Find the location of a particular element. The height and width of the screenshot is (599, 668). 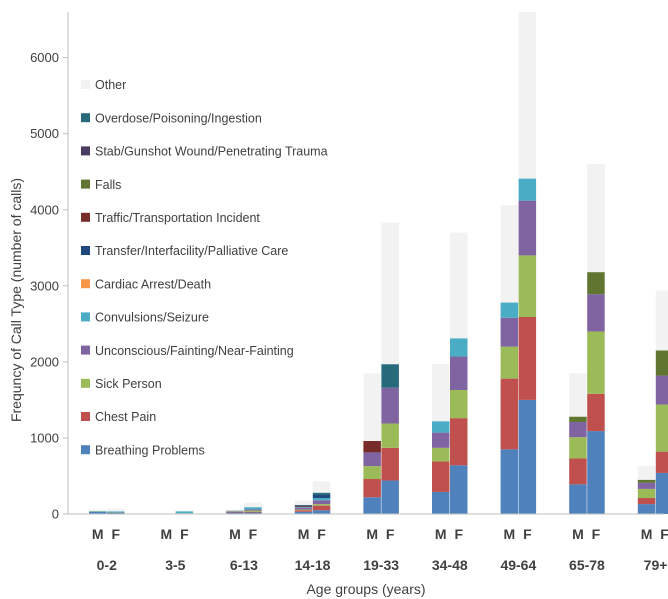

age-group-label: 79+ is located at coordinates (656, 565).